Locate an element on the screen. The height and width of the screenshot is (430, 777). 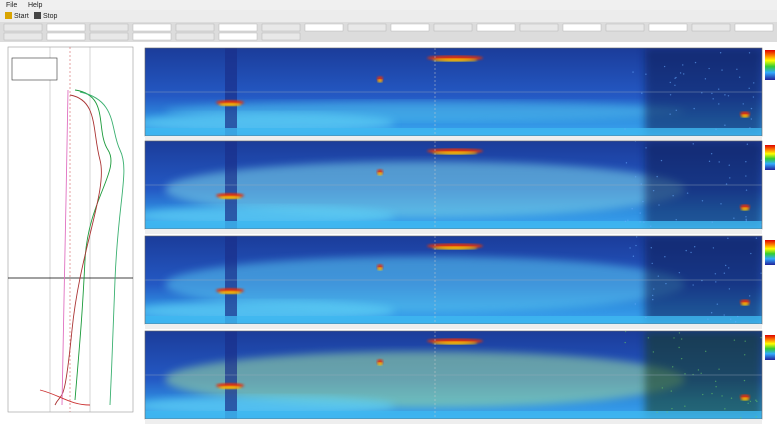
toolbar-button: Stop is located at coordinates (50, 16).